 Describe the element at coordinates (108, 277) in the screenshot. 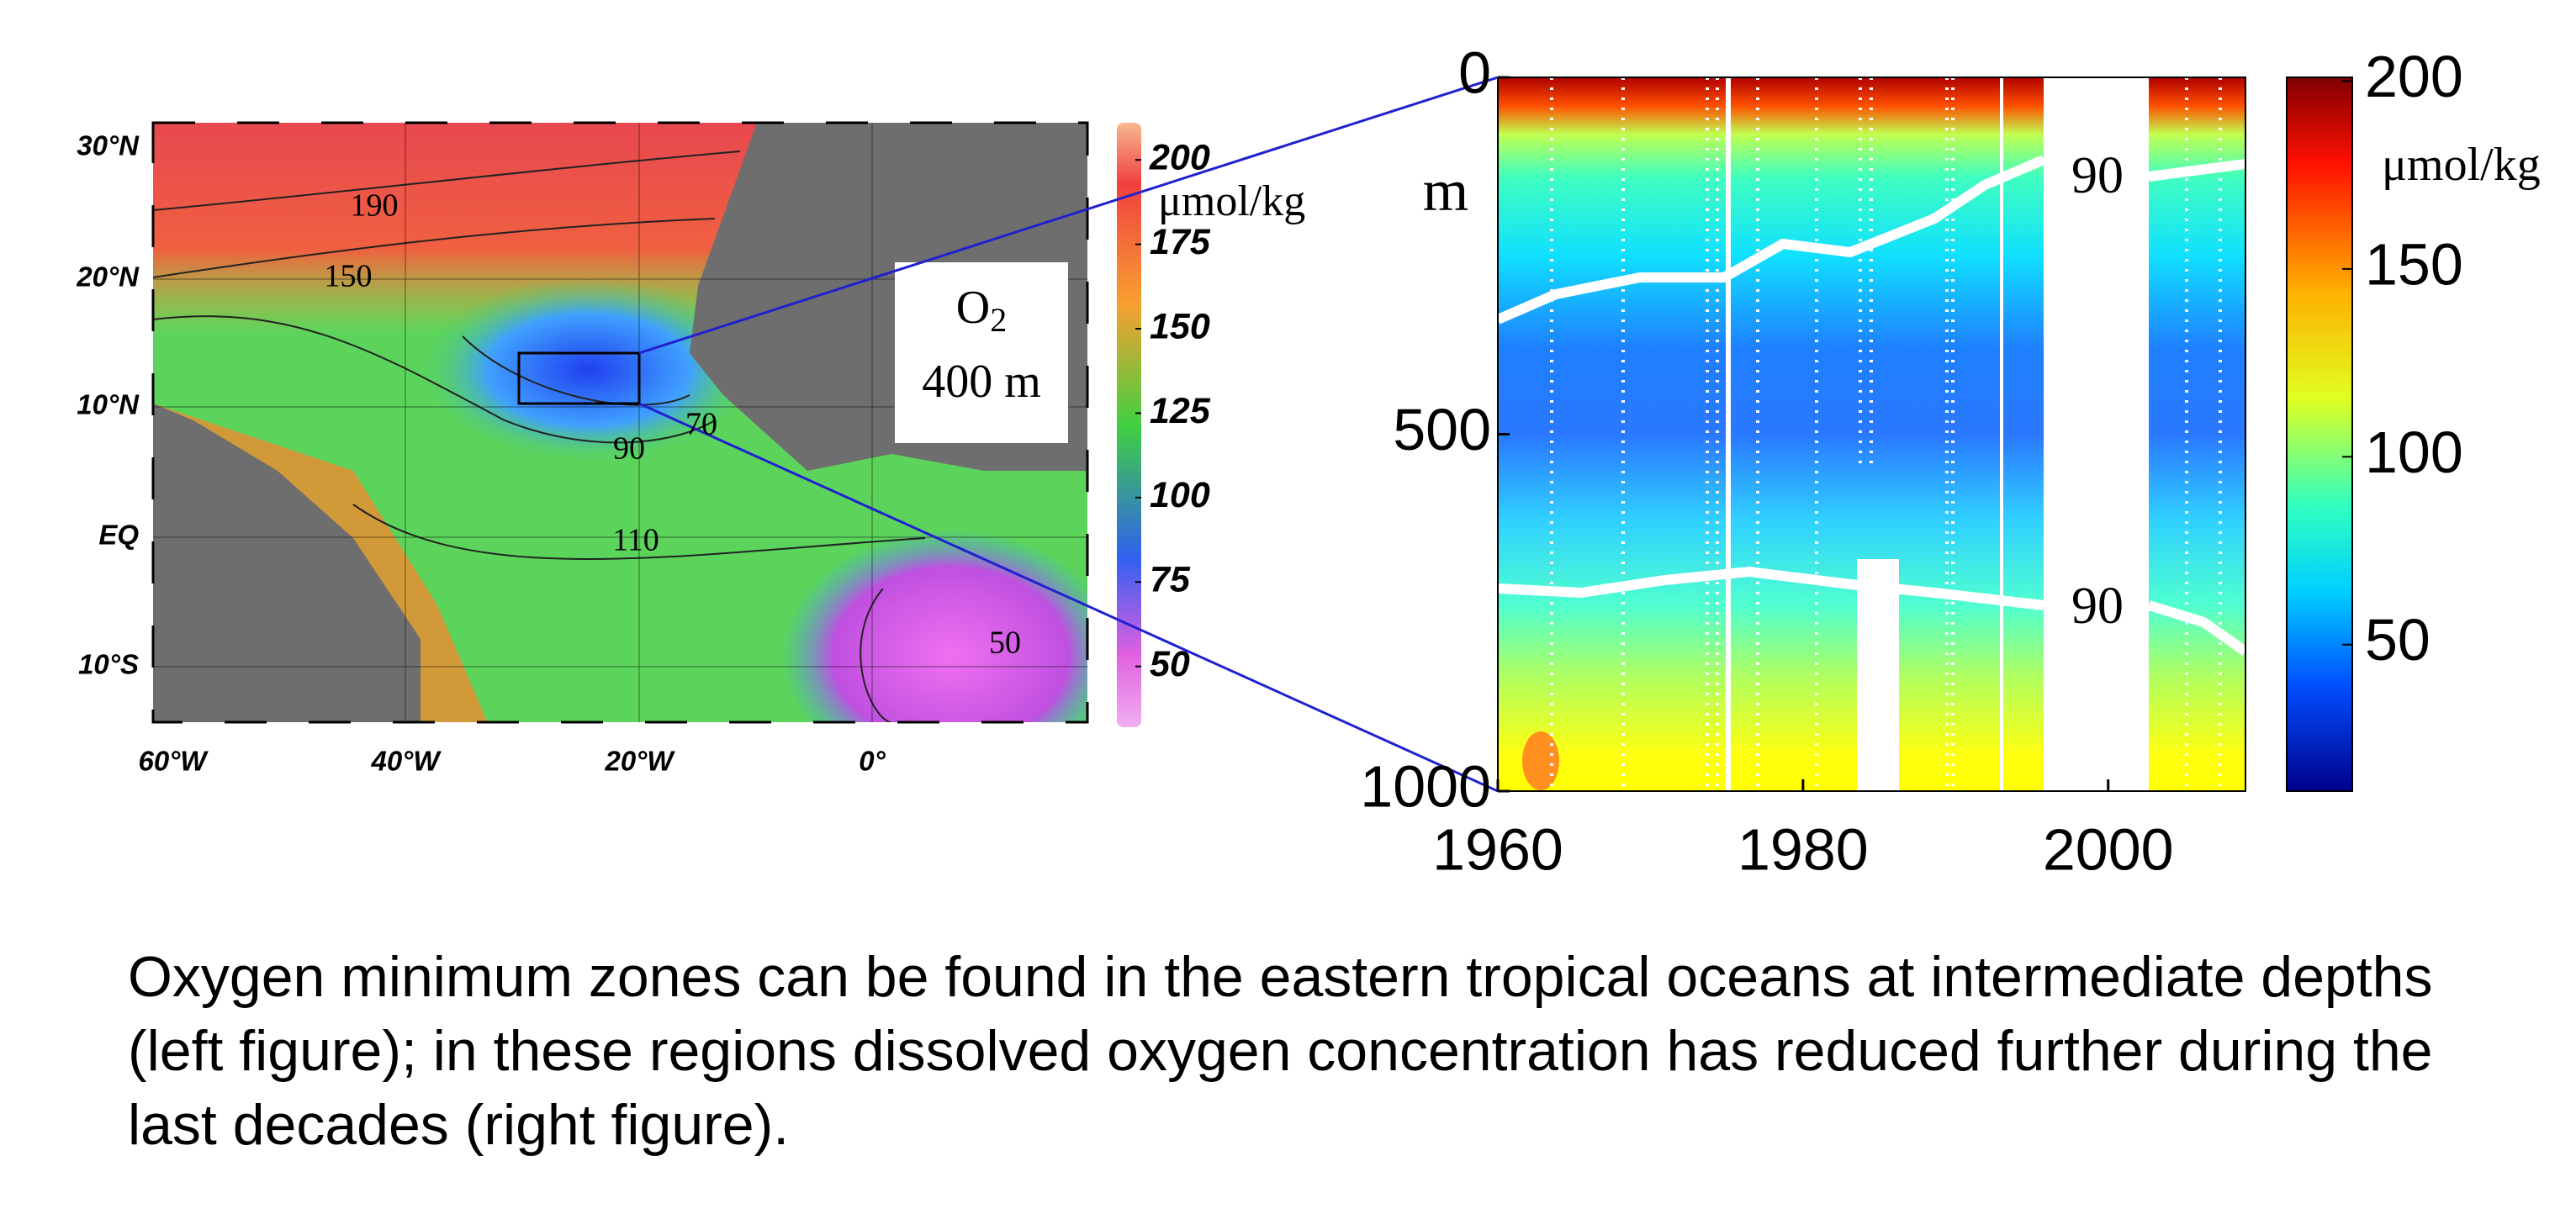

I see `latitude-label: 20°N` at that location.